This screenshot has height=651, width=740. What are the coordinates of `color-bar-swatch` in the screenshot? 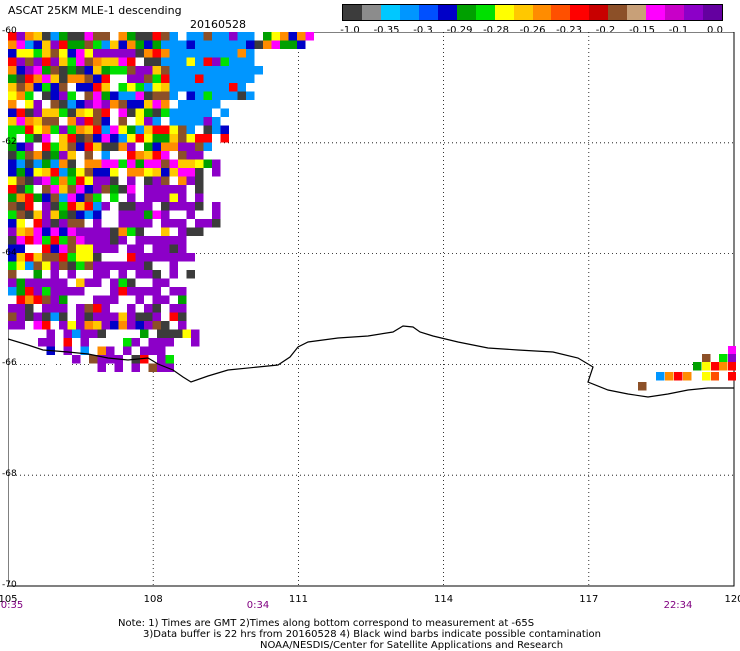 It's located at (637, 12).